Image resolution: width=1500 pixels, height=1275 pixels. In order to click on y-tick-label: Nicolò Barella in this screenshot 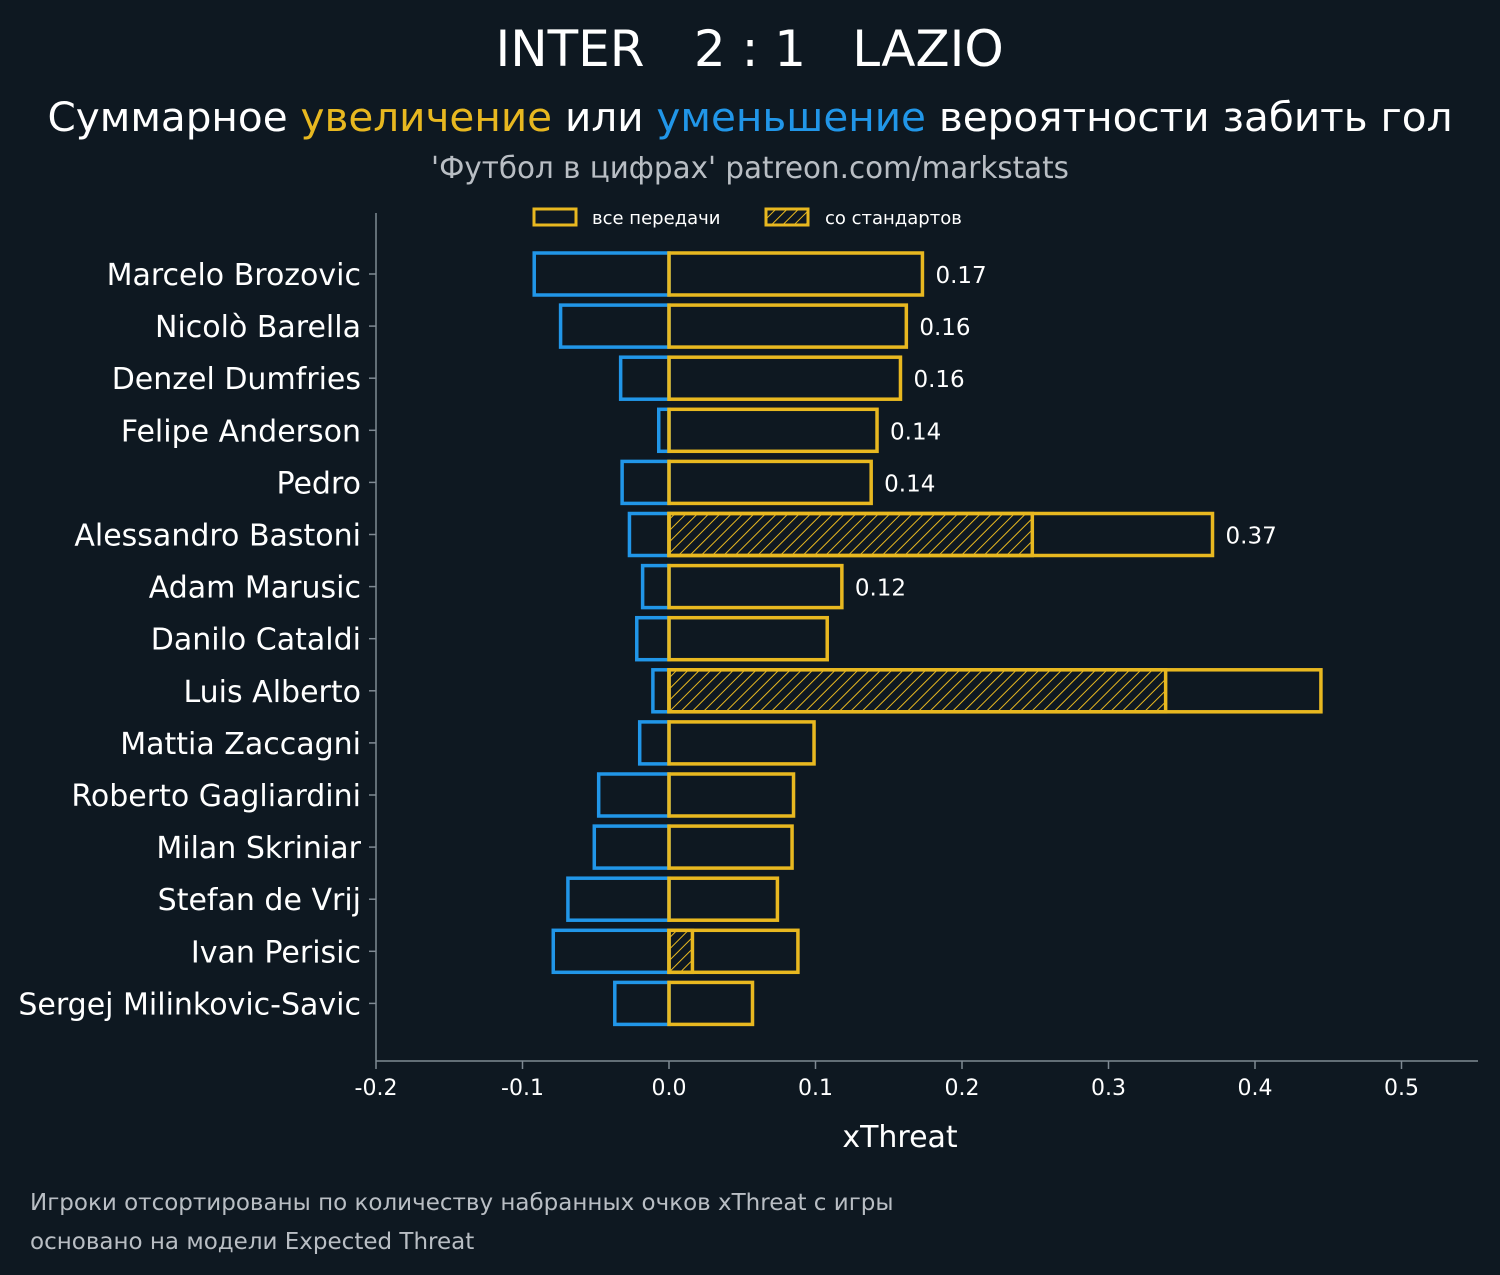, I will do `click(258, 327)`.